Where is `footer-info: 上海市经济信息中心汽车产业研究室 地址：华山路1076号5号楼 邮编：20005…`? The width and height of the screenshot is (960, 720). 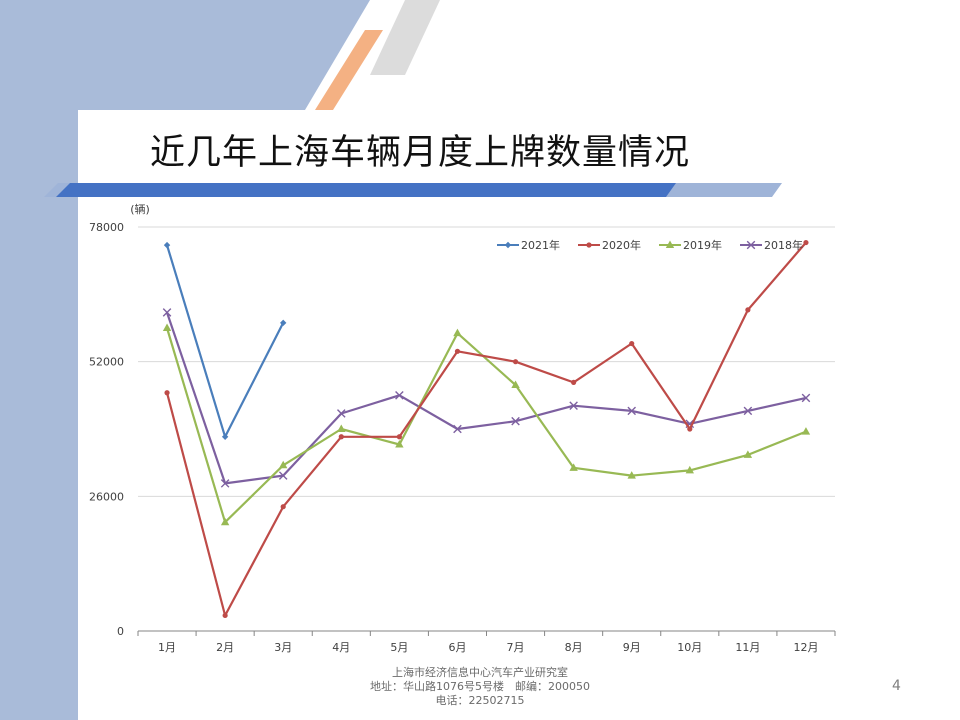
footer-info: 上海市经济信息中心汽车产业研究室 地址：华山路1076号5号楼 邮编：20005… is located at coordinates (480, 687).